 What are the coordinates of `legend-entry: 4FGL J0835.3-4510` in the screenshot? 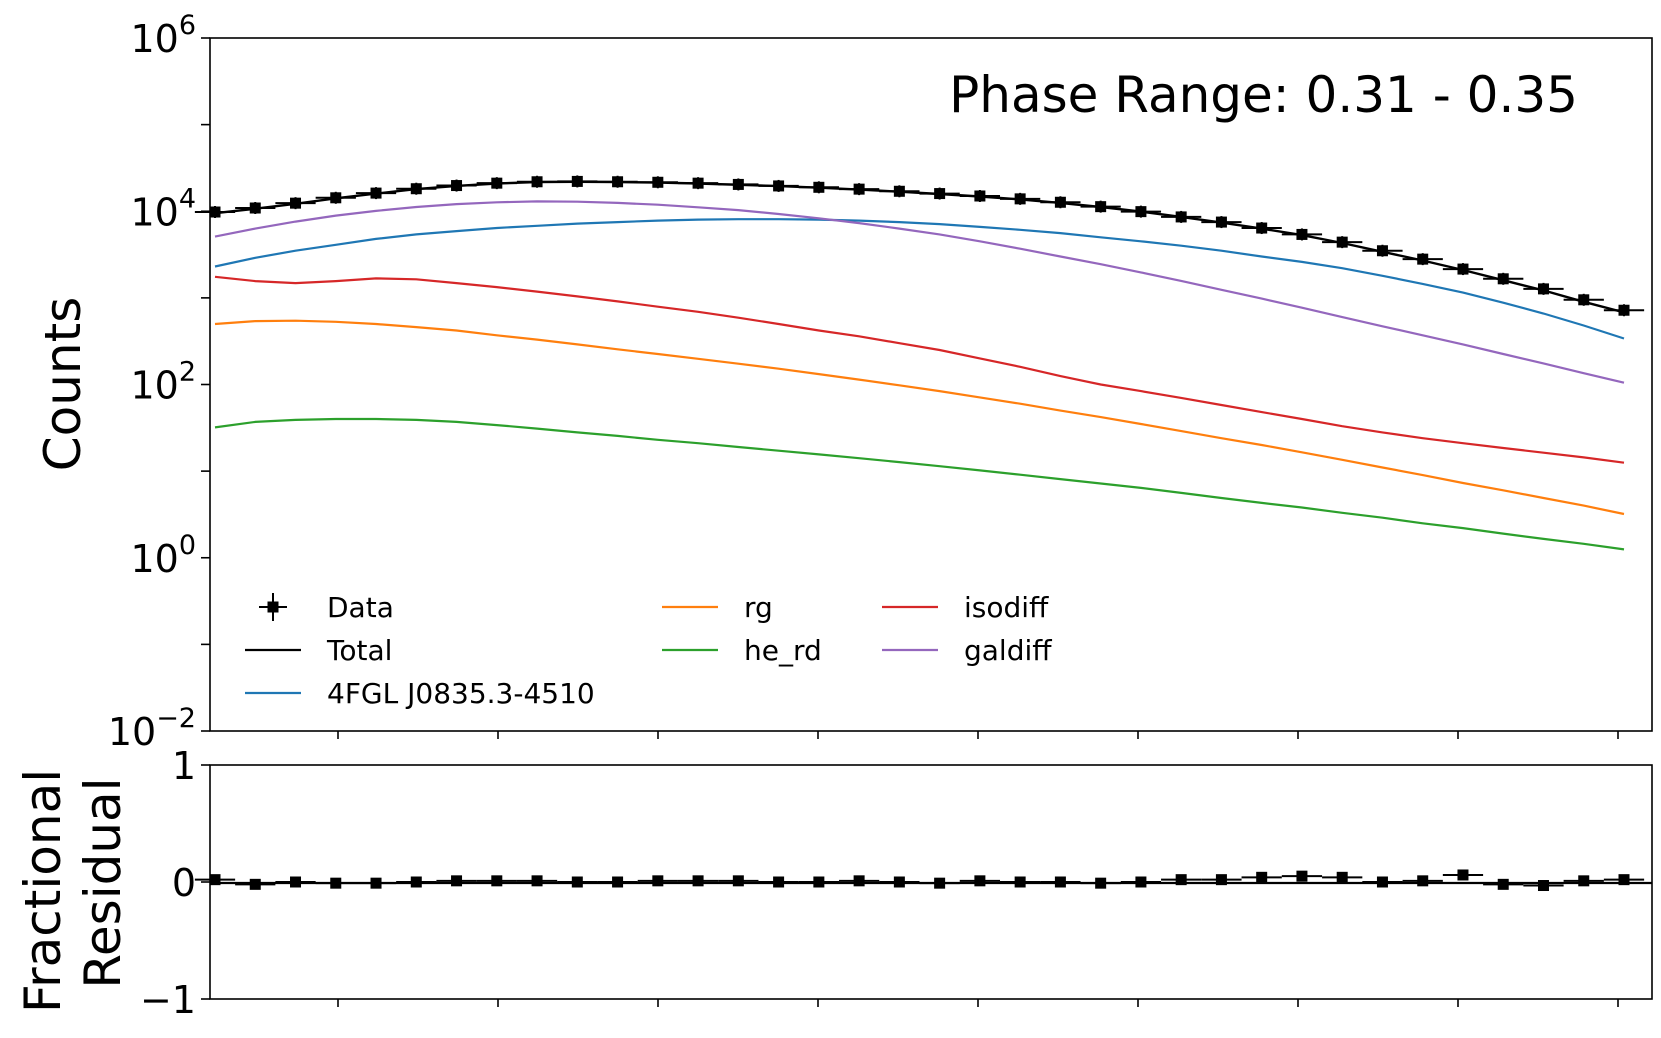 It's located at (420, 693).